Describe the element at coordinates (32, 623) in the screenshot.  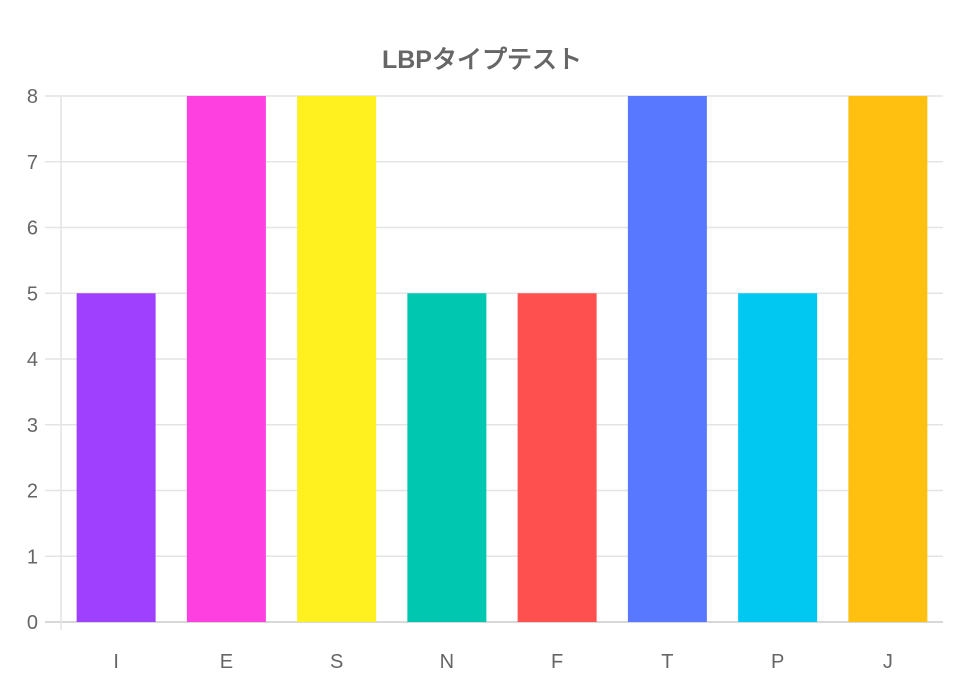
I see `y-tick-label: 0` at that location.